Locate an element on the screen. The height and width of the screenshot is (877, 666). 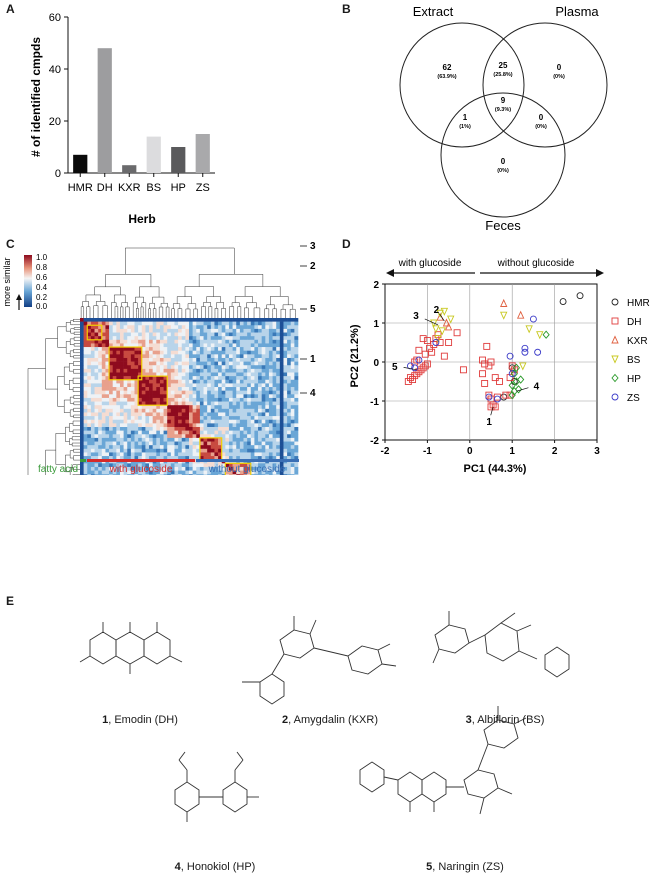
venn-pct-plasma-feces: (0%) is located at coordinates (541, 127).